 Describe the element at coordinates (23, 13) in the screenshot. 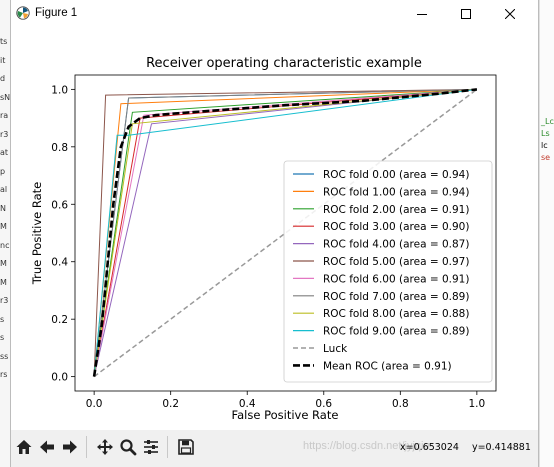

I see `matplotlib-logo-icon` at that location.